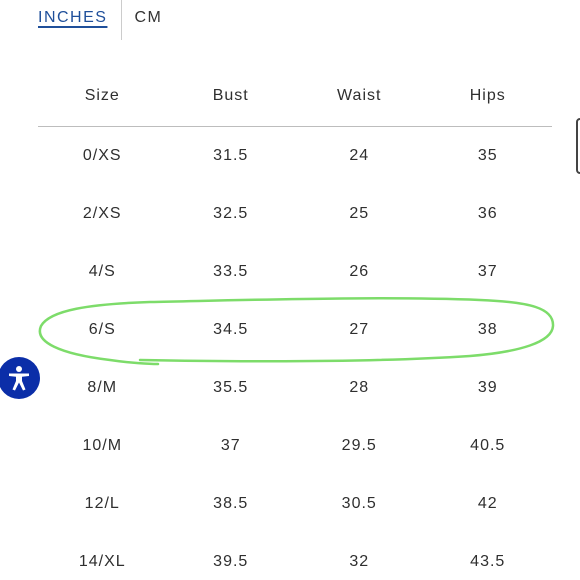 The width and height of the screenshot is (580, 580). What do you see at coordinates (295, 214) in the screenshot?
I see `table-row: 2/XS 32.5 25 36` at bounding box center [295, 214].